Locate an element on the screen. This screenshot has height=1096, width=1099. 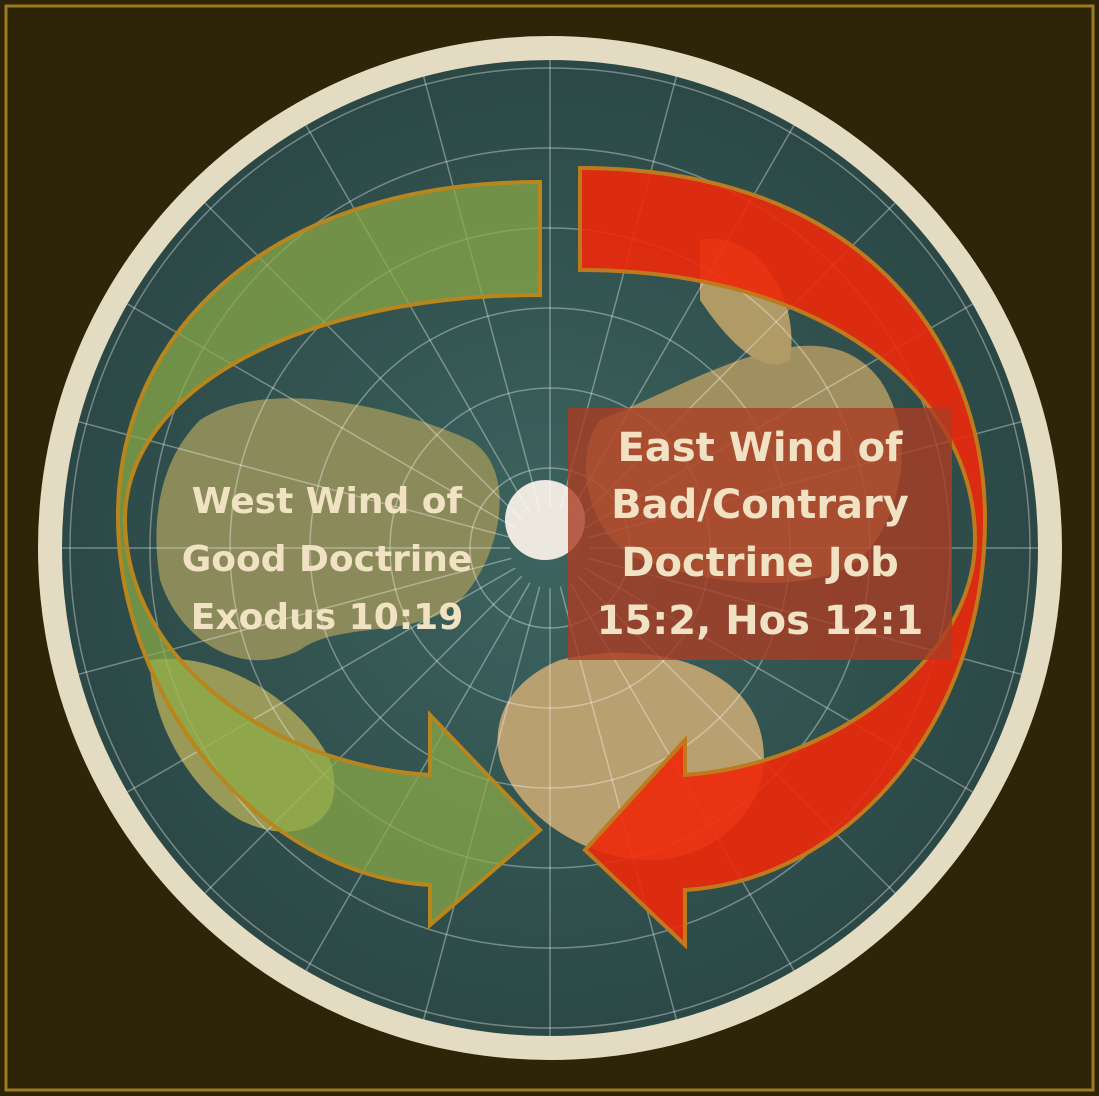
arctic is located at coordinates (545, 520).